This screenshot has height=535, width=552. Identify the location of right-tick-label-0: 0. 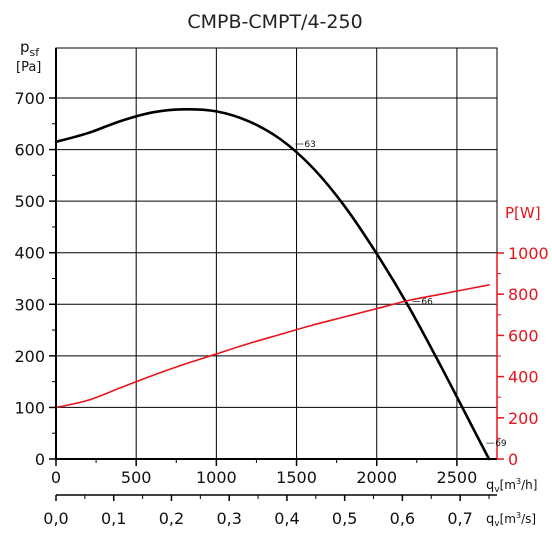
(513, 459).